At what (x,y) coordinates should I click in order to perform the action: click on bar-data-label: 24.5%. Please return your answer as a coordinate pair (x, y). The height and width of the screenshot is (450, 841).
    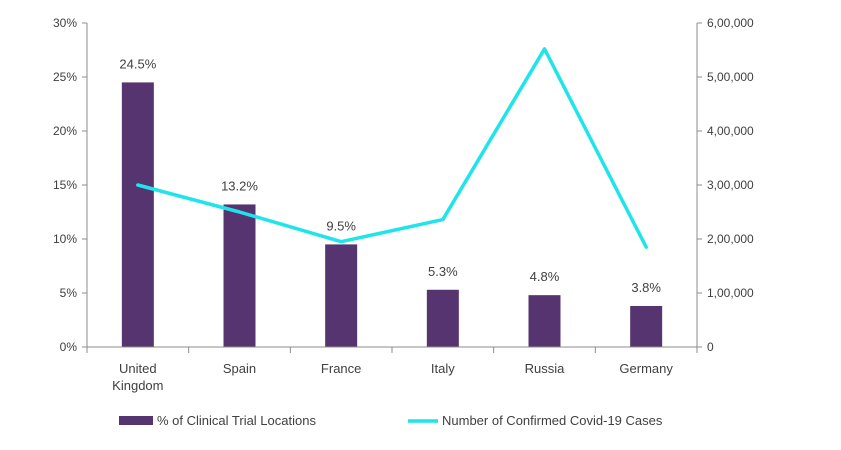
    Looking at the image, I should click on (137, 63).